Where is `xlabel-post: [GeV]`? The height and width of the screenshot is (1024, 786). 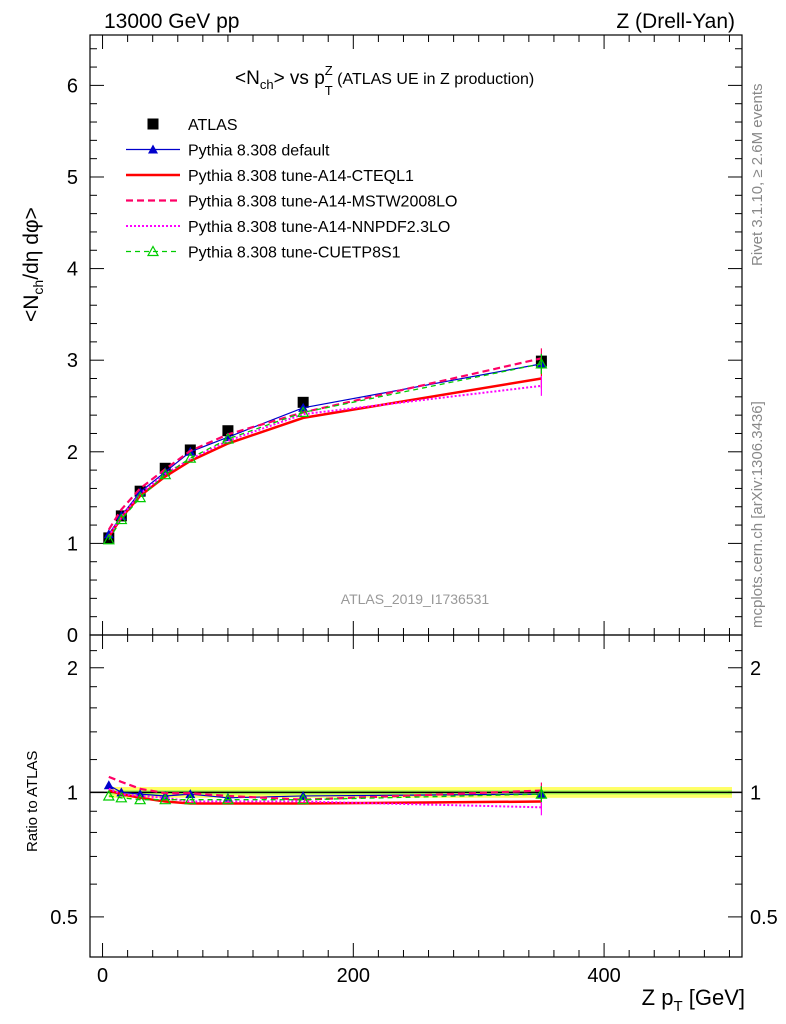
xlabel-post: [GeV] is located at coordinates (714, 997).